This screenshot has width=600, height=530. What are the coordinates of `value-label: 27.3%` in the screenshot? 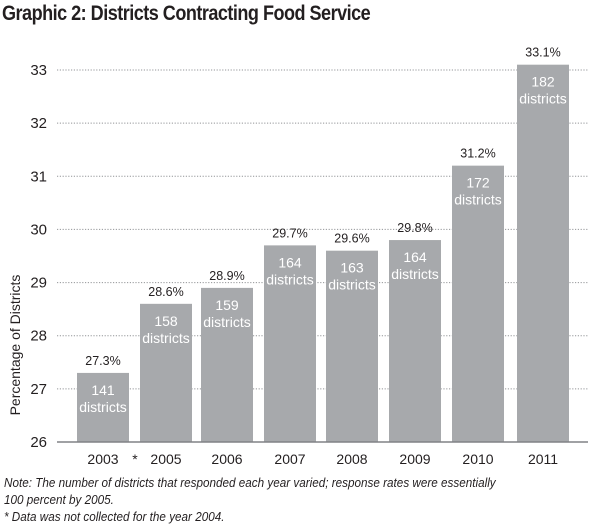 It's located at (102, 361).